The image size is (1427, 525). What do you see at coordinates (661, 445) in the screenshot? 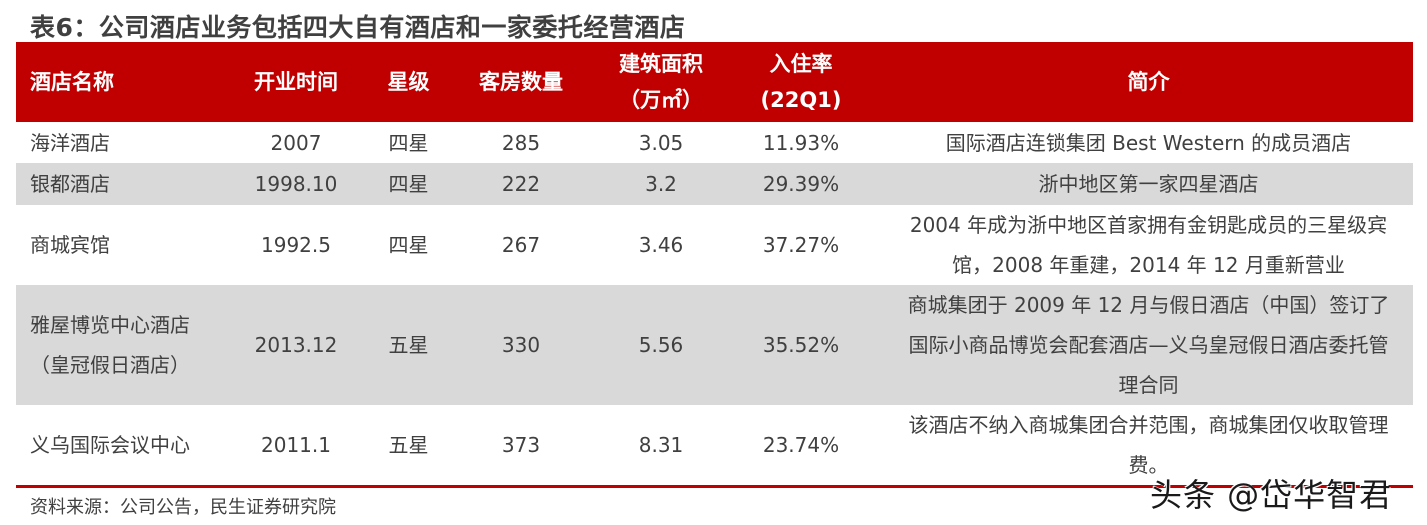
I see `cell-floor-area: 8.31` at bounding box center [661, 445].